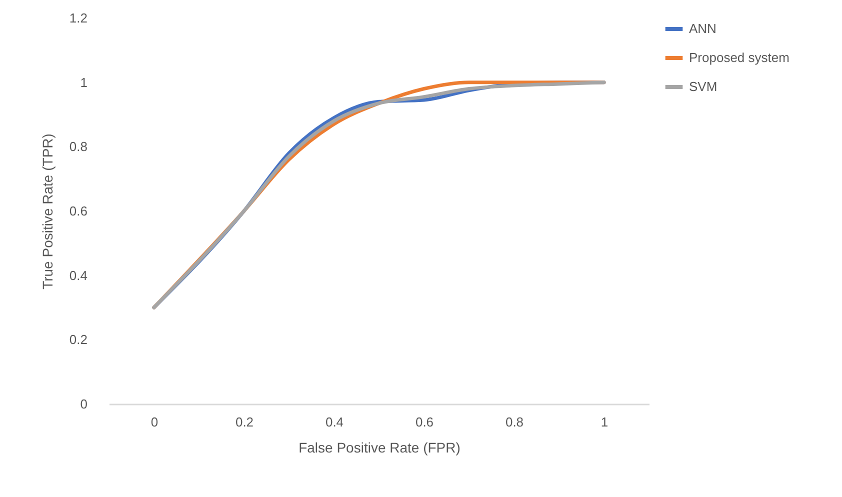 Image resolution: width=842 pixels, height=497 pixels. I want to click on x-tick-label: 0.6, so click(424, 422).